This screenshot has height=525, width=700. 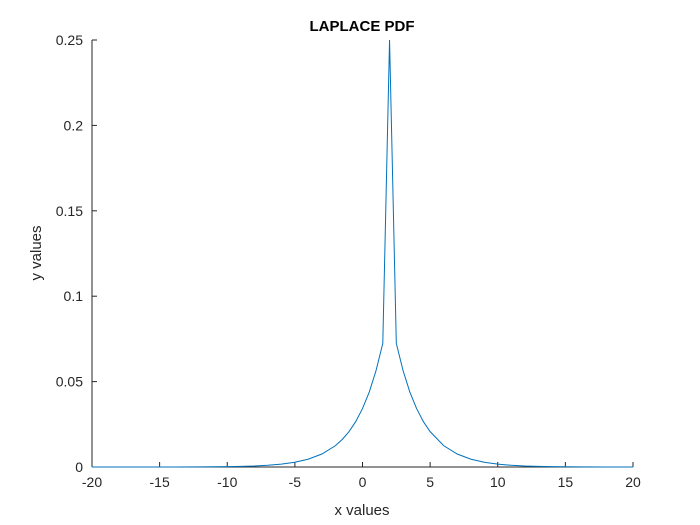 I want to click on y-tick-label: 0.15, so click(x=69, y=211).